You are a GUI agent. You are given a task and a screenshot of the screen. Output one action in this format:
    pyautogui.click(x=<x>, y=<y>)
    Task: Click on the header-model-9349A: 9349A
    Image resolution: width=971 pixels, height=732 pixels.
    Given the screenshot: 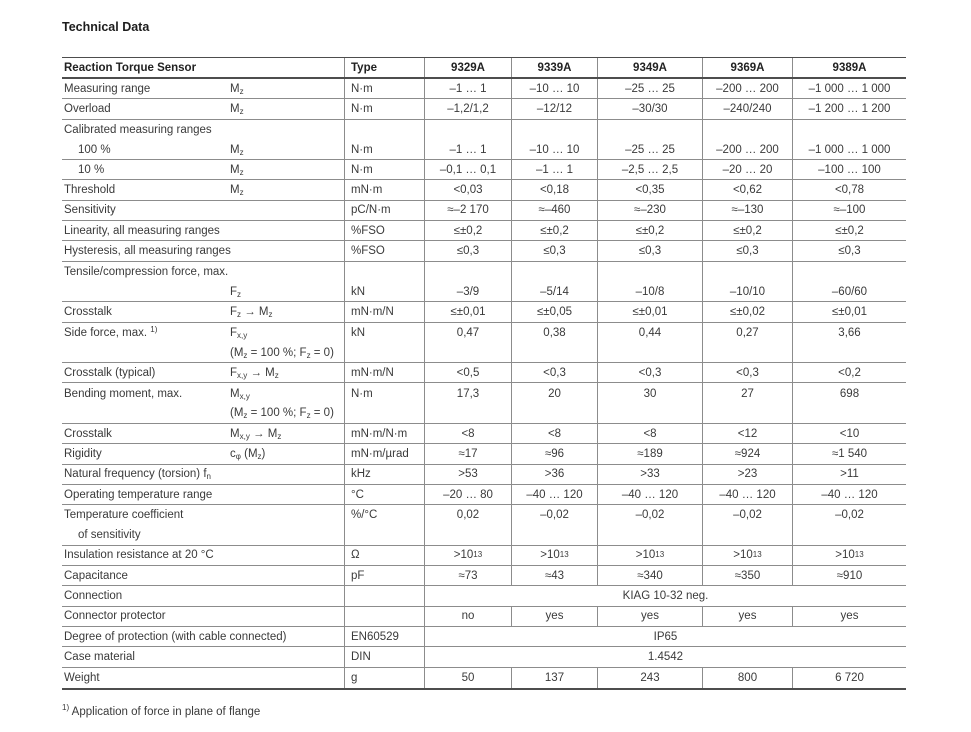 What is the action you would take?
    pyautogui.click(x=650, y=67)
    